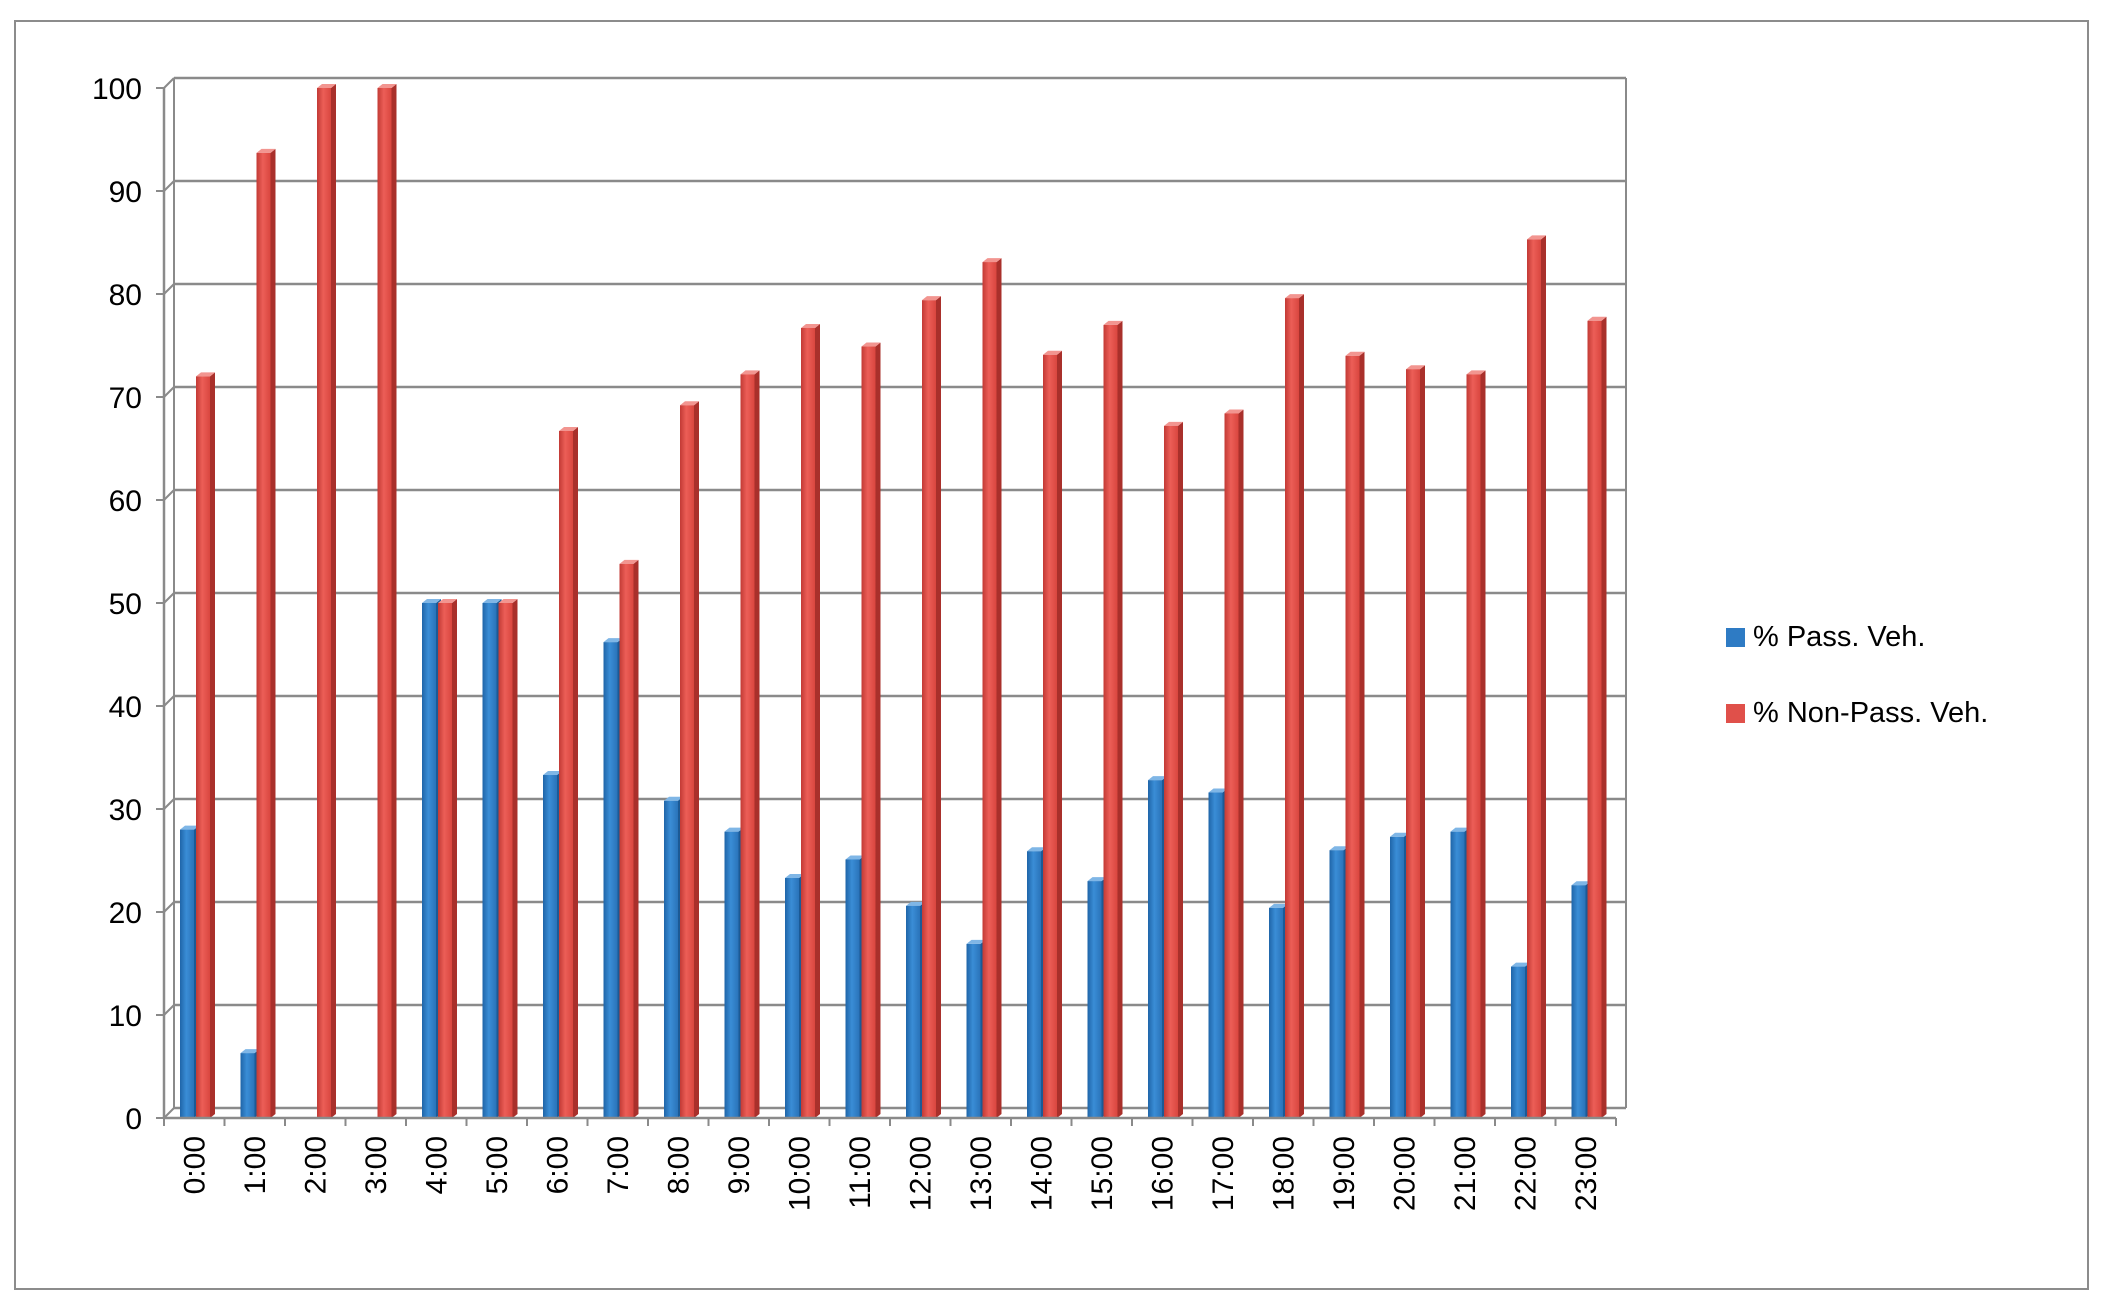 This screenshot has height=1309, width=2105. What do you see at coordinates (920, 1173) in the screenshot?
I see `x-tick-label: 12:00` at bounding box center [920, 1173].